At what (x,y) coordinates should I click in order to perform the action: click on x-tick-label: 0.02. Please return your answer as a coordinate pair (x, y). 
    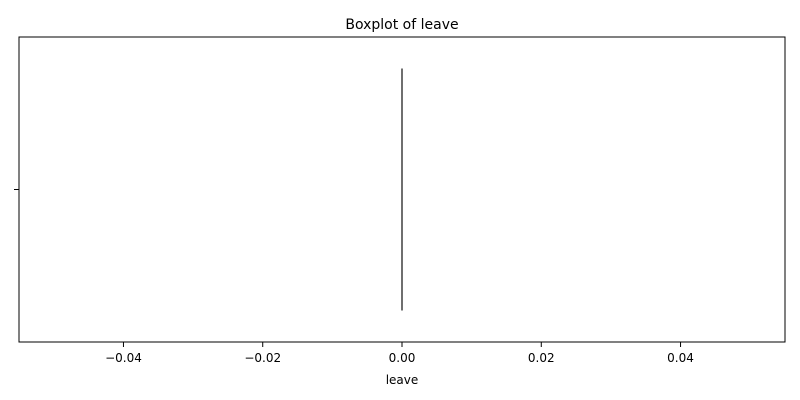
    Looking at the image, I should click on (541, 358).